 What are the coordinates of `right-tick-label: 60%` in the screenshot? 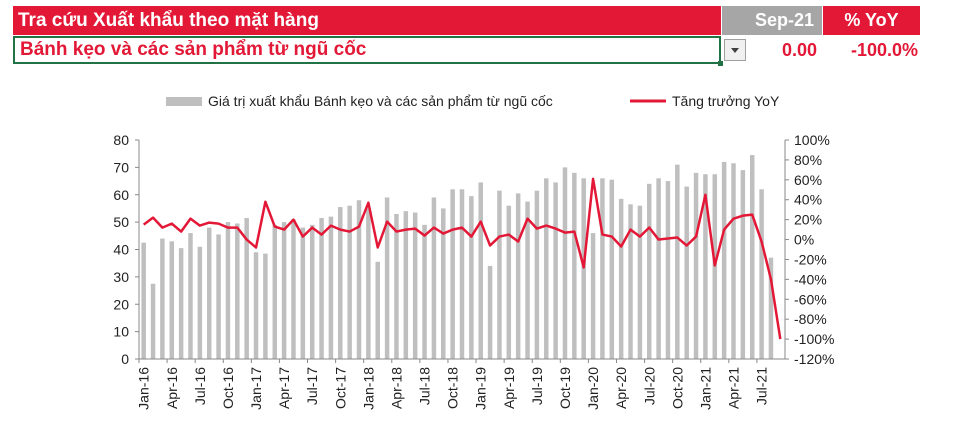 It's located at (808, 180).